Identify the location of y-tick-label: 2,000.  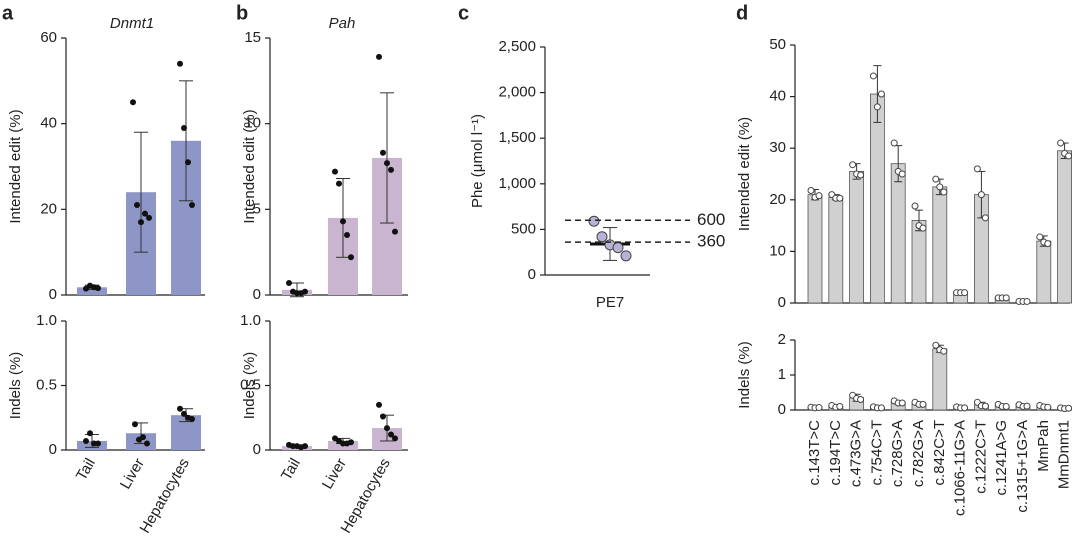
(517, 92).